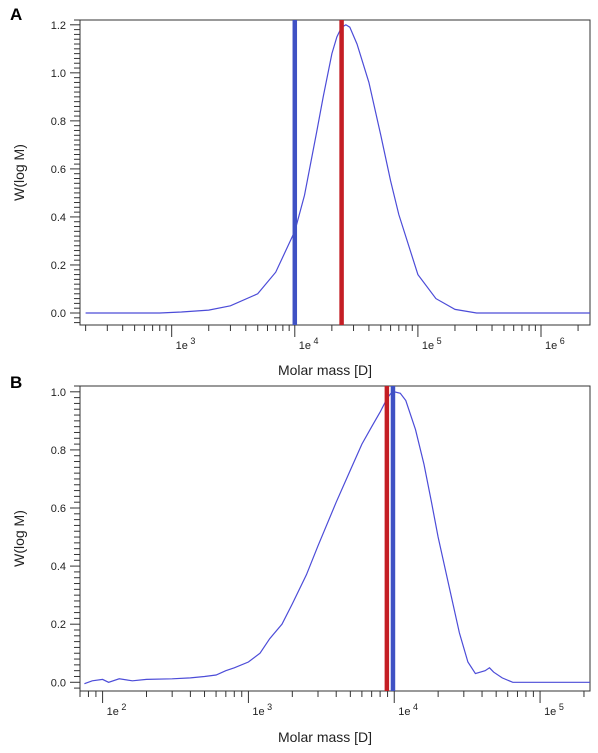 Image resolution: width=598 pixels, height=753 pixels. I want to click on panel-a-y-axis-title: W(log M), so click(19, 172).